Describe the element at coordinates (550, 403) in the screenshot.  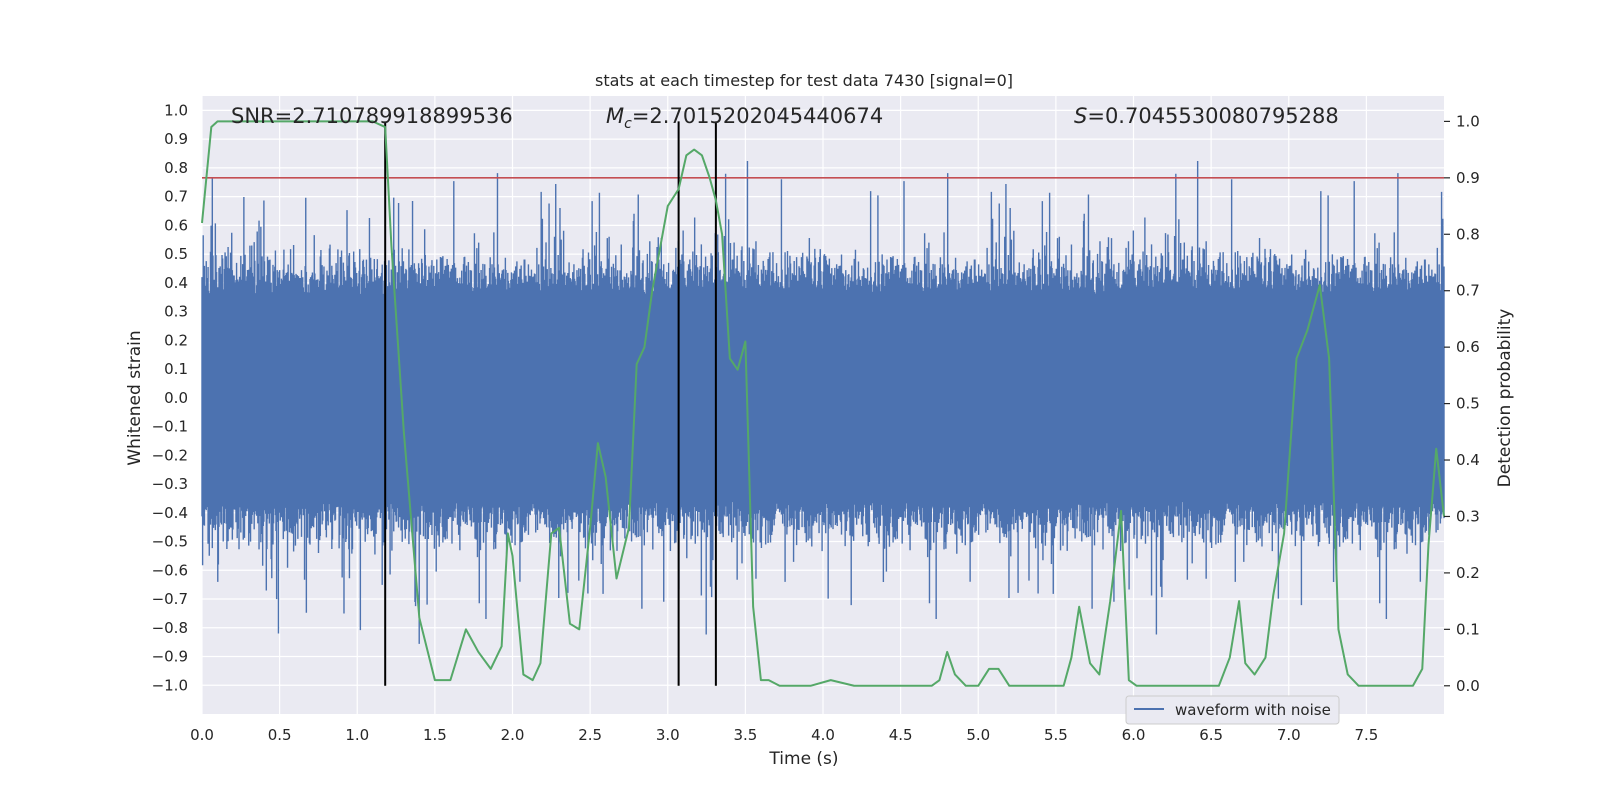
I see `event-vertical-lines` at that location.